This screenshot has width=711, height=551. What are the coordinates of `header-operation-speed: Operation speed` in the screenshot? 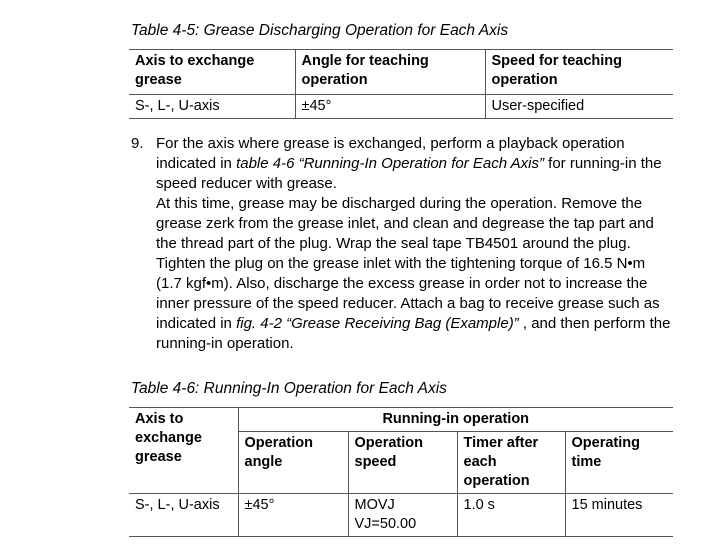 It's located at (402, 462).